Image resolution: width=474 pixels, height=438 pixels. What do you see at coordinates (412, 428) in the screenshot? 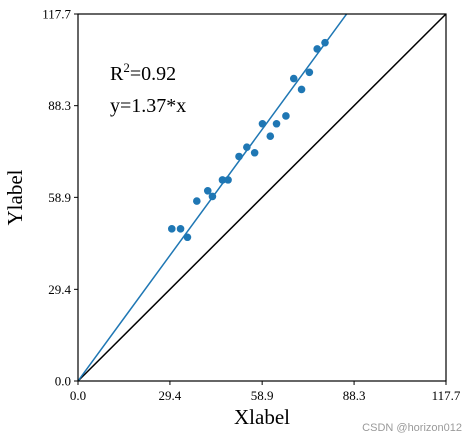
I see `watermark-text: CSDN @horizon012` at bounding box center [412, 428].